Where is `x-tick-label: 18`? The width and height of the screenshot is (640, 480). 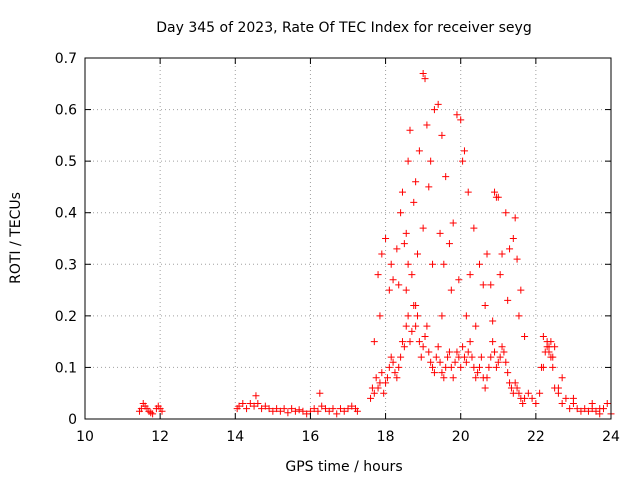 x-tick-label: 18 is located at coordinates (386, 437).